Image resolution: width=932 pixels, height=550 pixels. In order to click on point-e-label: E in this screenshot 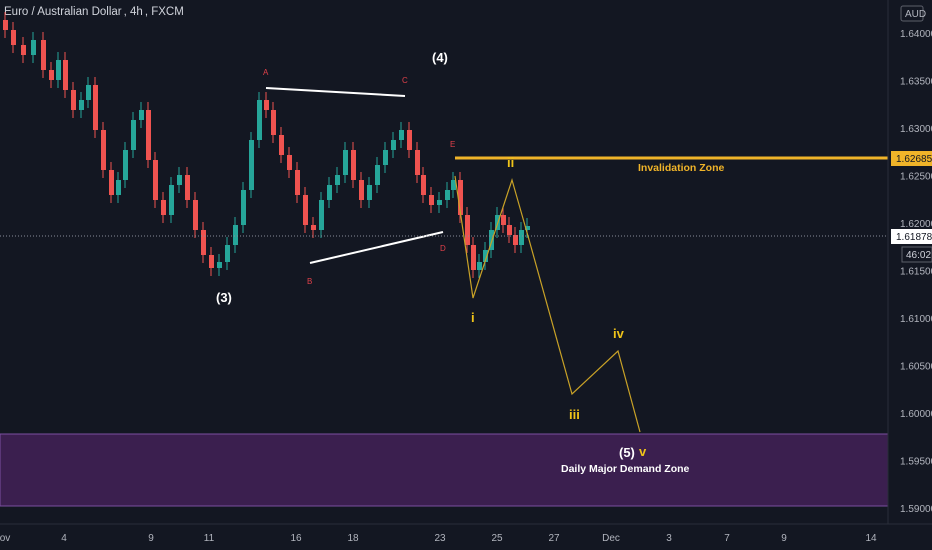, I will do `click(452, 144)`.